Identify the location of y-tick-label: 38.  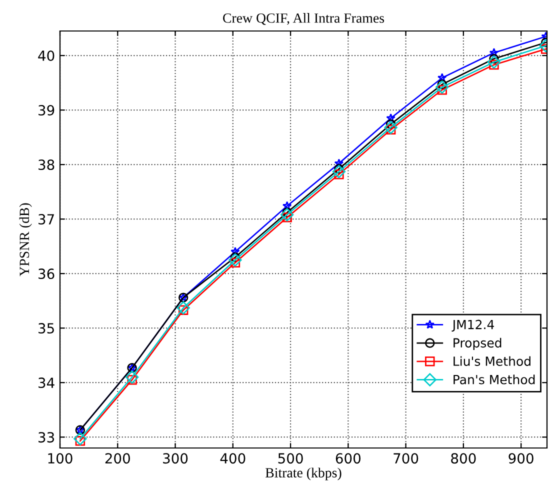
(46, 165).